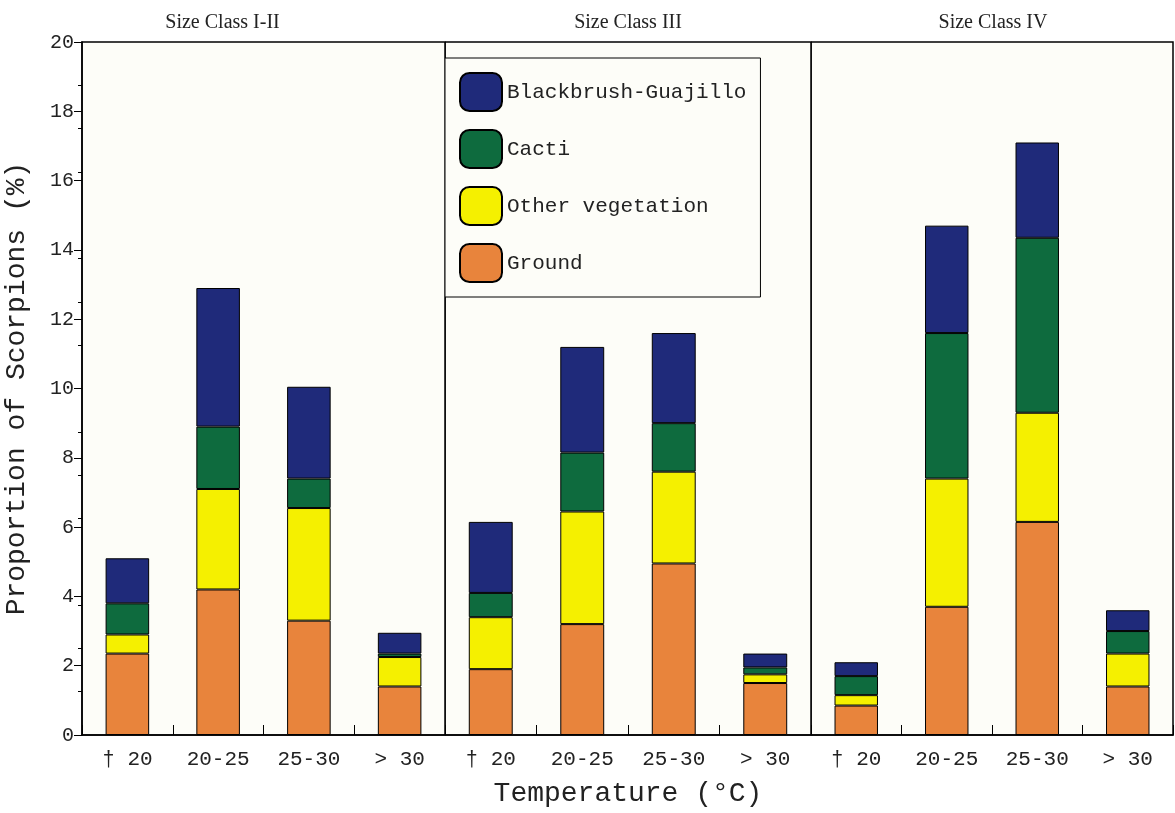 The width and height of the screenshot is (1175, 813). What do you see at coordinates (545, 263) in the screenshot?
I see `legend-label: Ground` at bounding box center [545, 263].